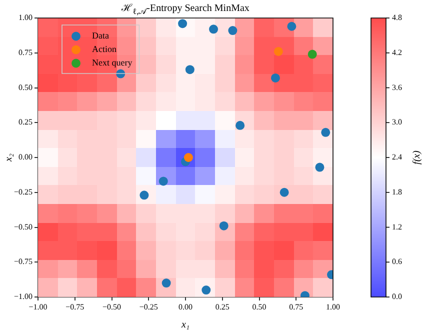  What do you see at coordinates (397, 87) in the screenshot?
I see `color-bar-label: 3.6` at bounding box center [397, 87].